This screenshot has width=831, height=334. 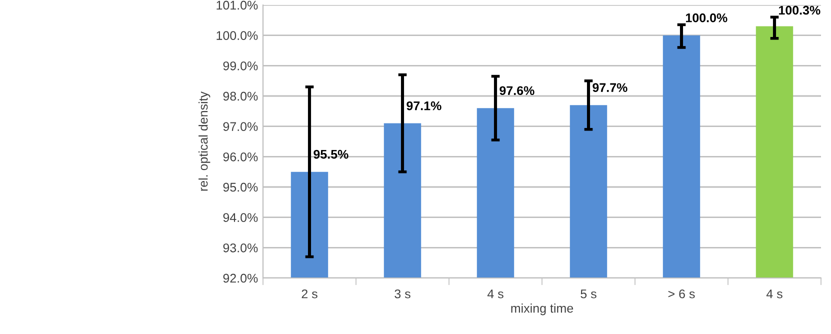 What do you see at coordinates (240, 96) in the screenshot?
I see `y-tick-label: 98.0%` at bounding box center [240, 96].